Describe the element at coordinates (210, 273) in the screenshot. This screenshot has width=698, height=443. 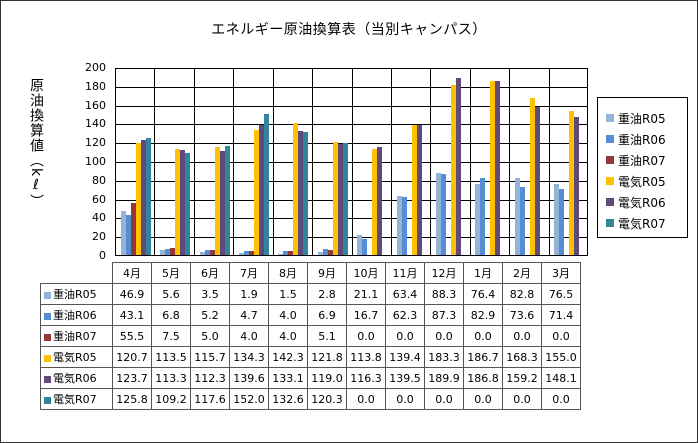
I see `column-header: 6月` at that location.